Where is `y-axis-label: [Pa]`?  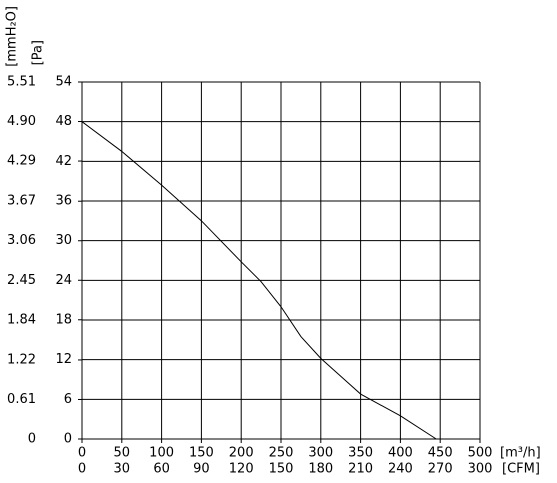 y-axis-label: [Pa] is located at coordinates (38, 52).